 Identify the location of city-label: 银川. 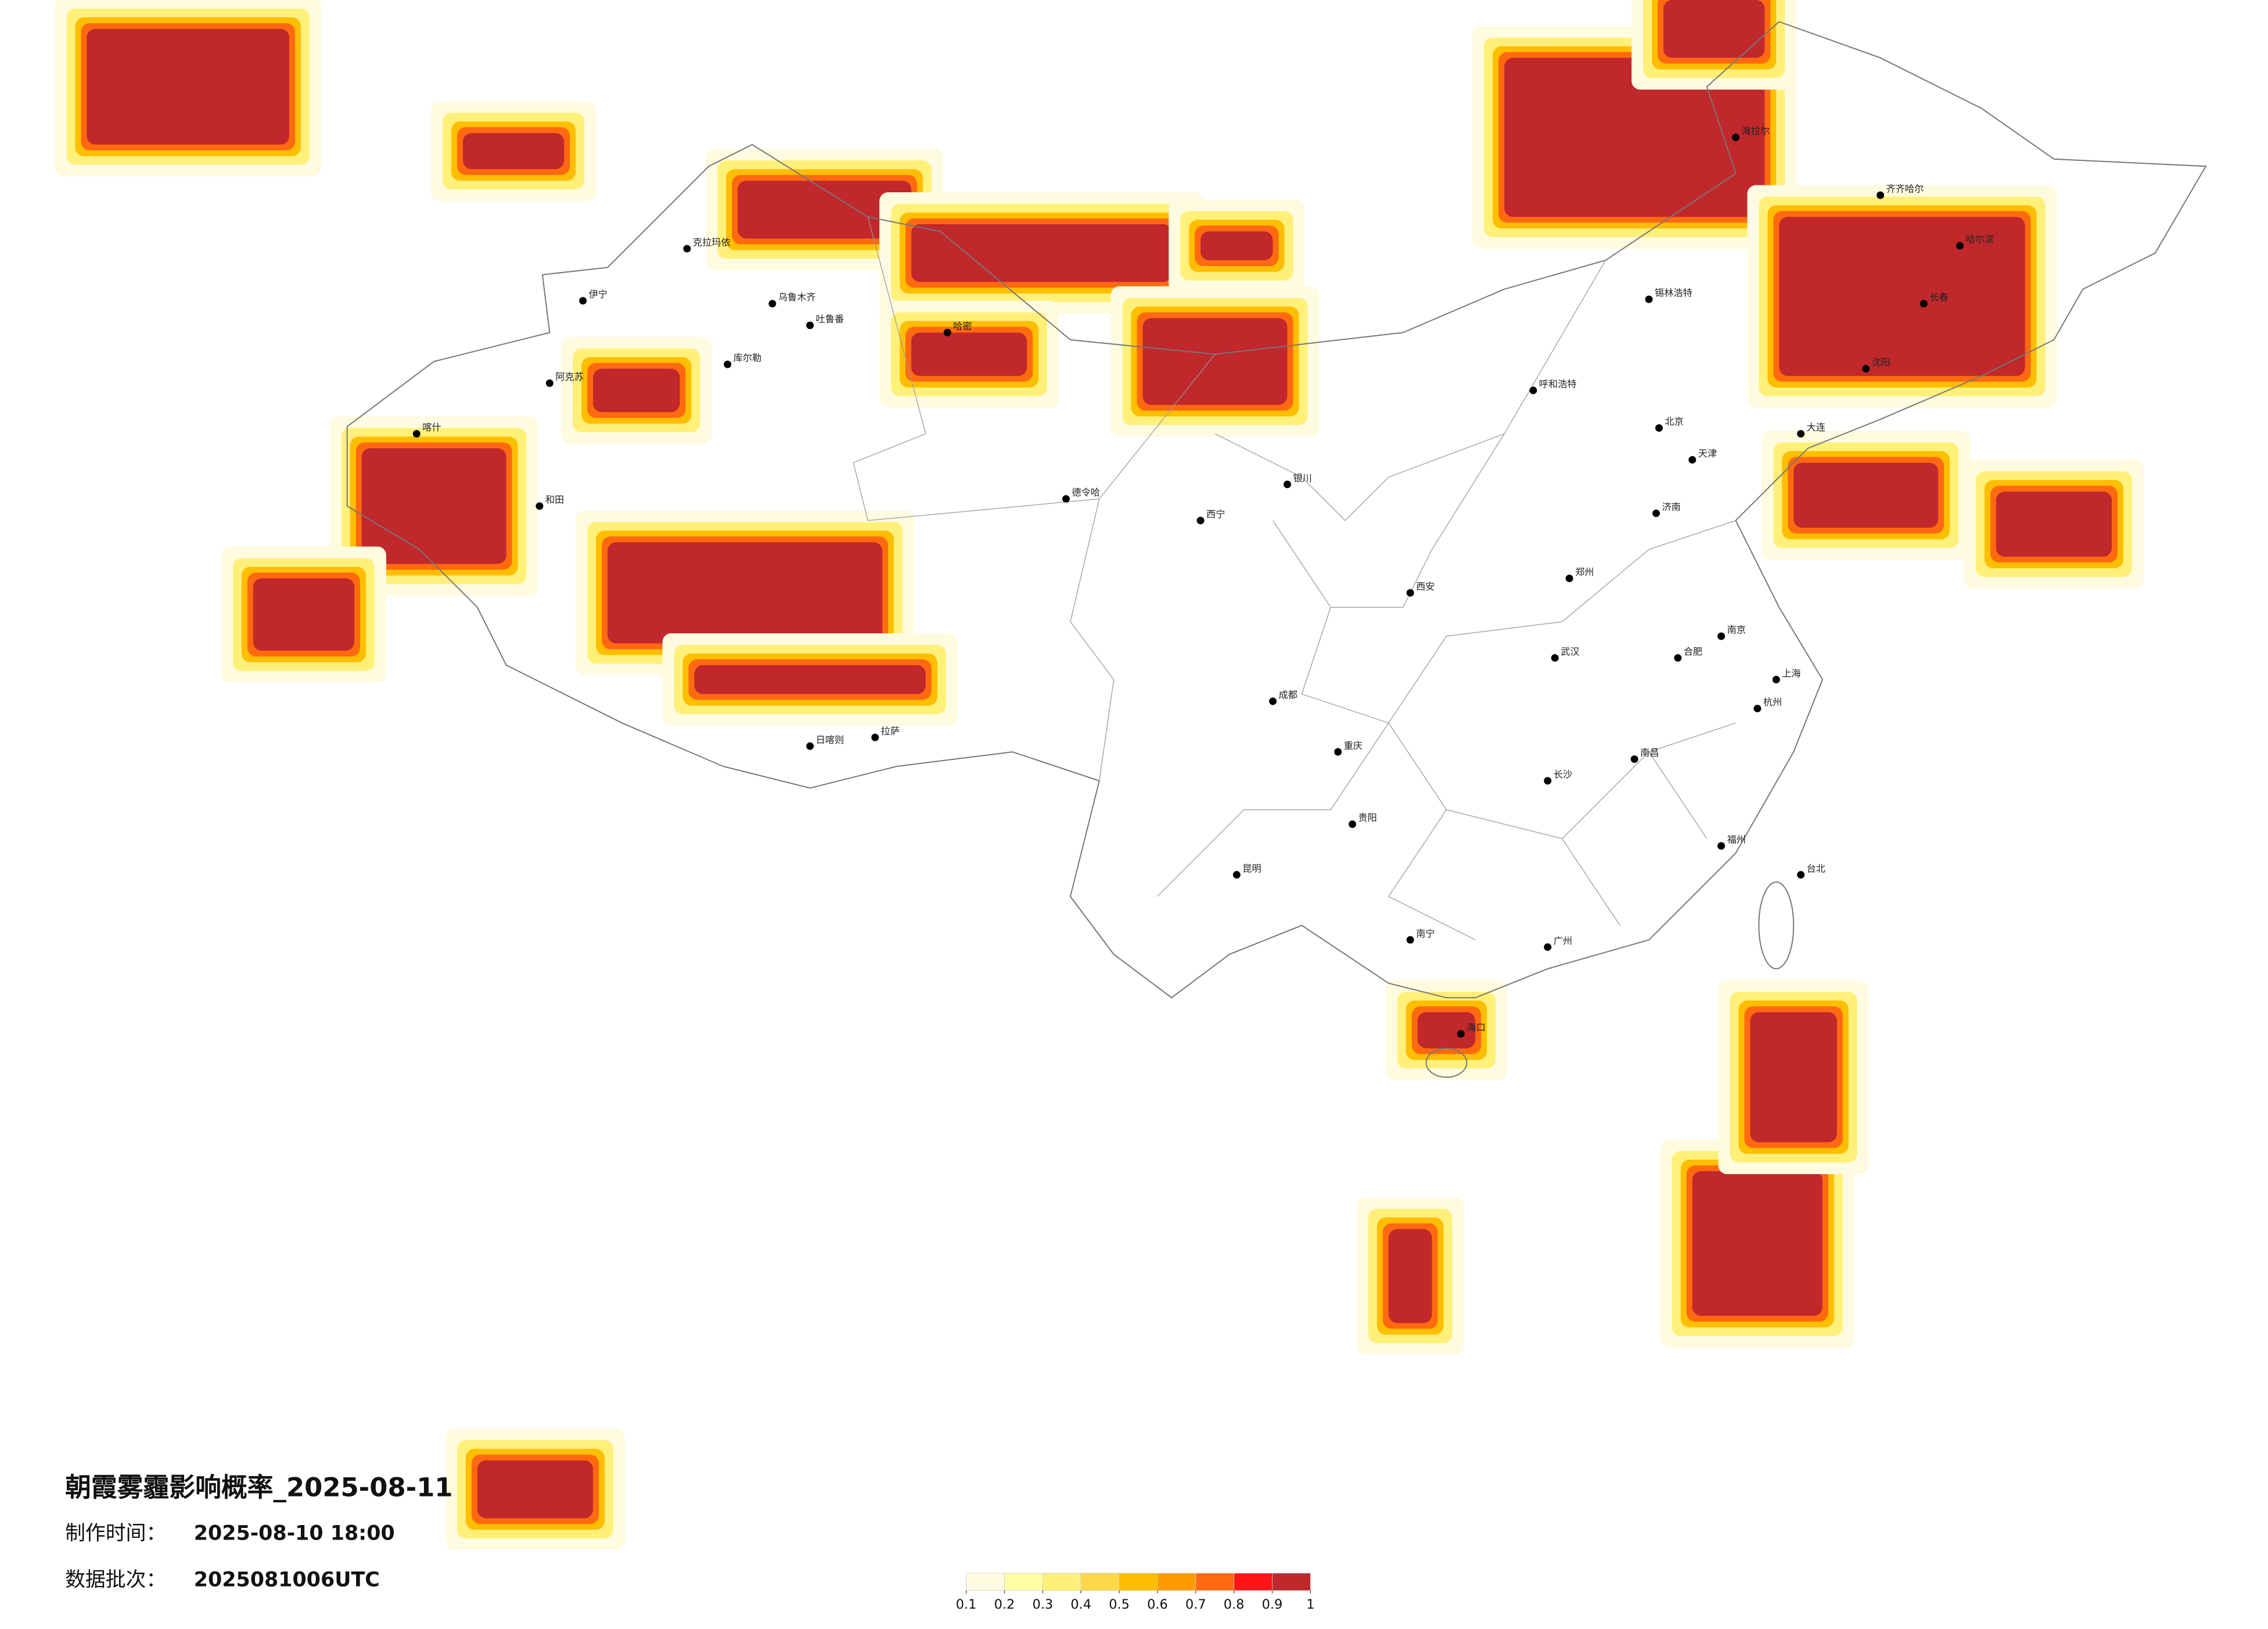
(1302, 478).